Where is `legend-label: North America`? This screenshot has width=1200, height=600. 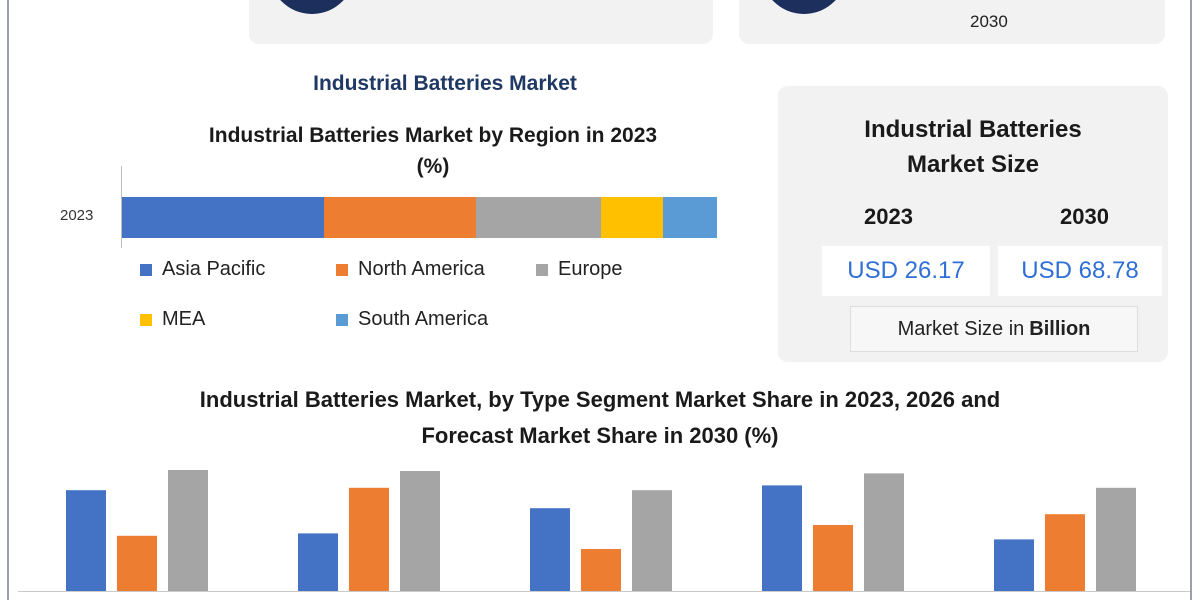 legend-label: North America is located at coordinates (421, 269).